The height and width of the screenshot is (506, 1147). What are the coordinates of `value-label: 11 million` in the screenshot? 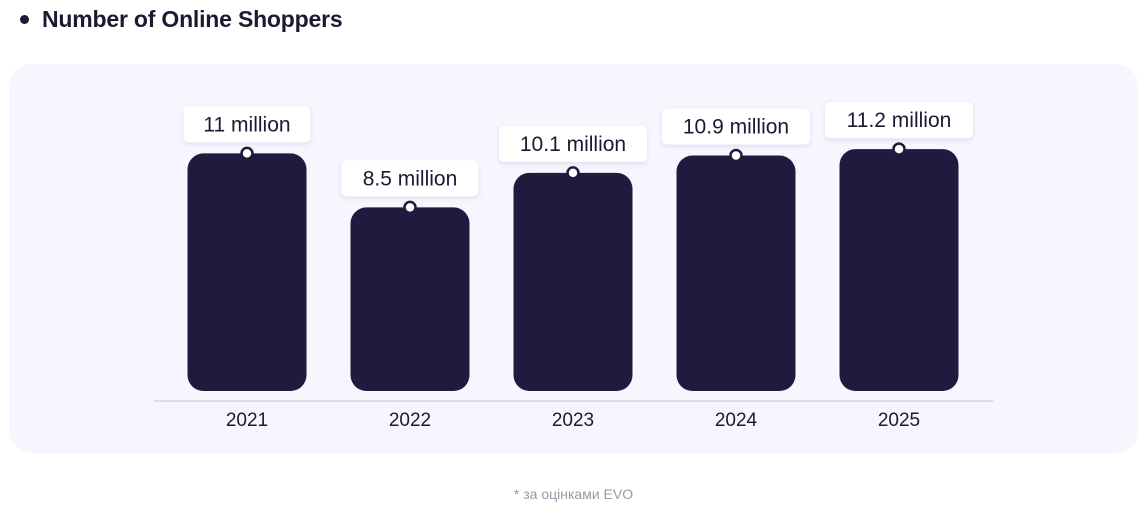 It's located at (246, 124).